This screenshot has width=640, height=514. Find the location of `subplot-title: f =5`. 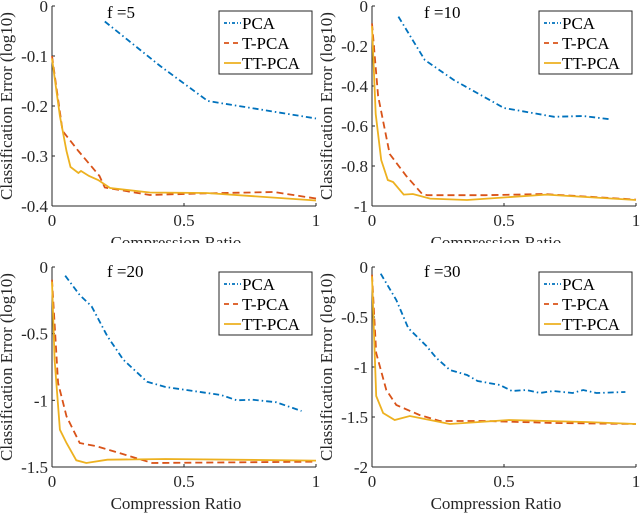

subplot-title: f =5 is located at coordinates (121, 12).